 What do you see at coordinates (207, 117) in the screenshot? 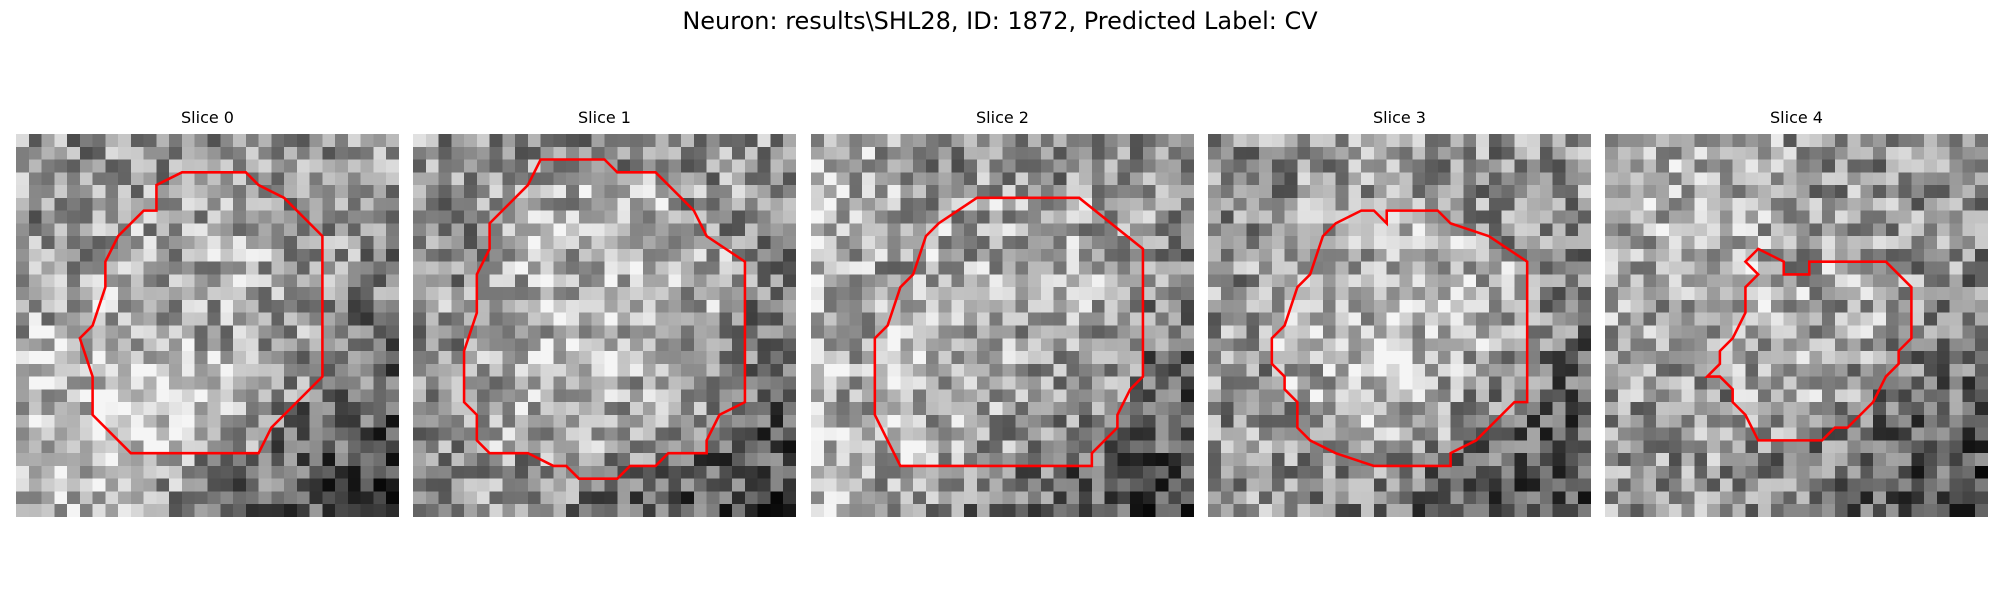
I see `slice-title-0: Slice 0` at bounding box center [207, 117].